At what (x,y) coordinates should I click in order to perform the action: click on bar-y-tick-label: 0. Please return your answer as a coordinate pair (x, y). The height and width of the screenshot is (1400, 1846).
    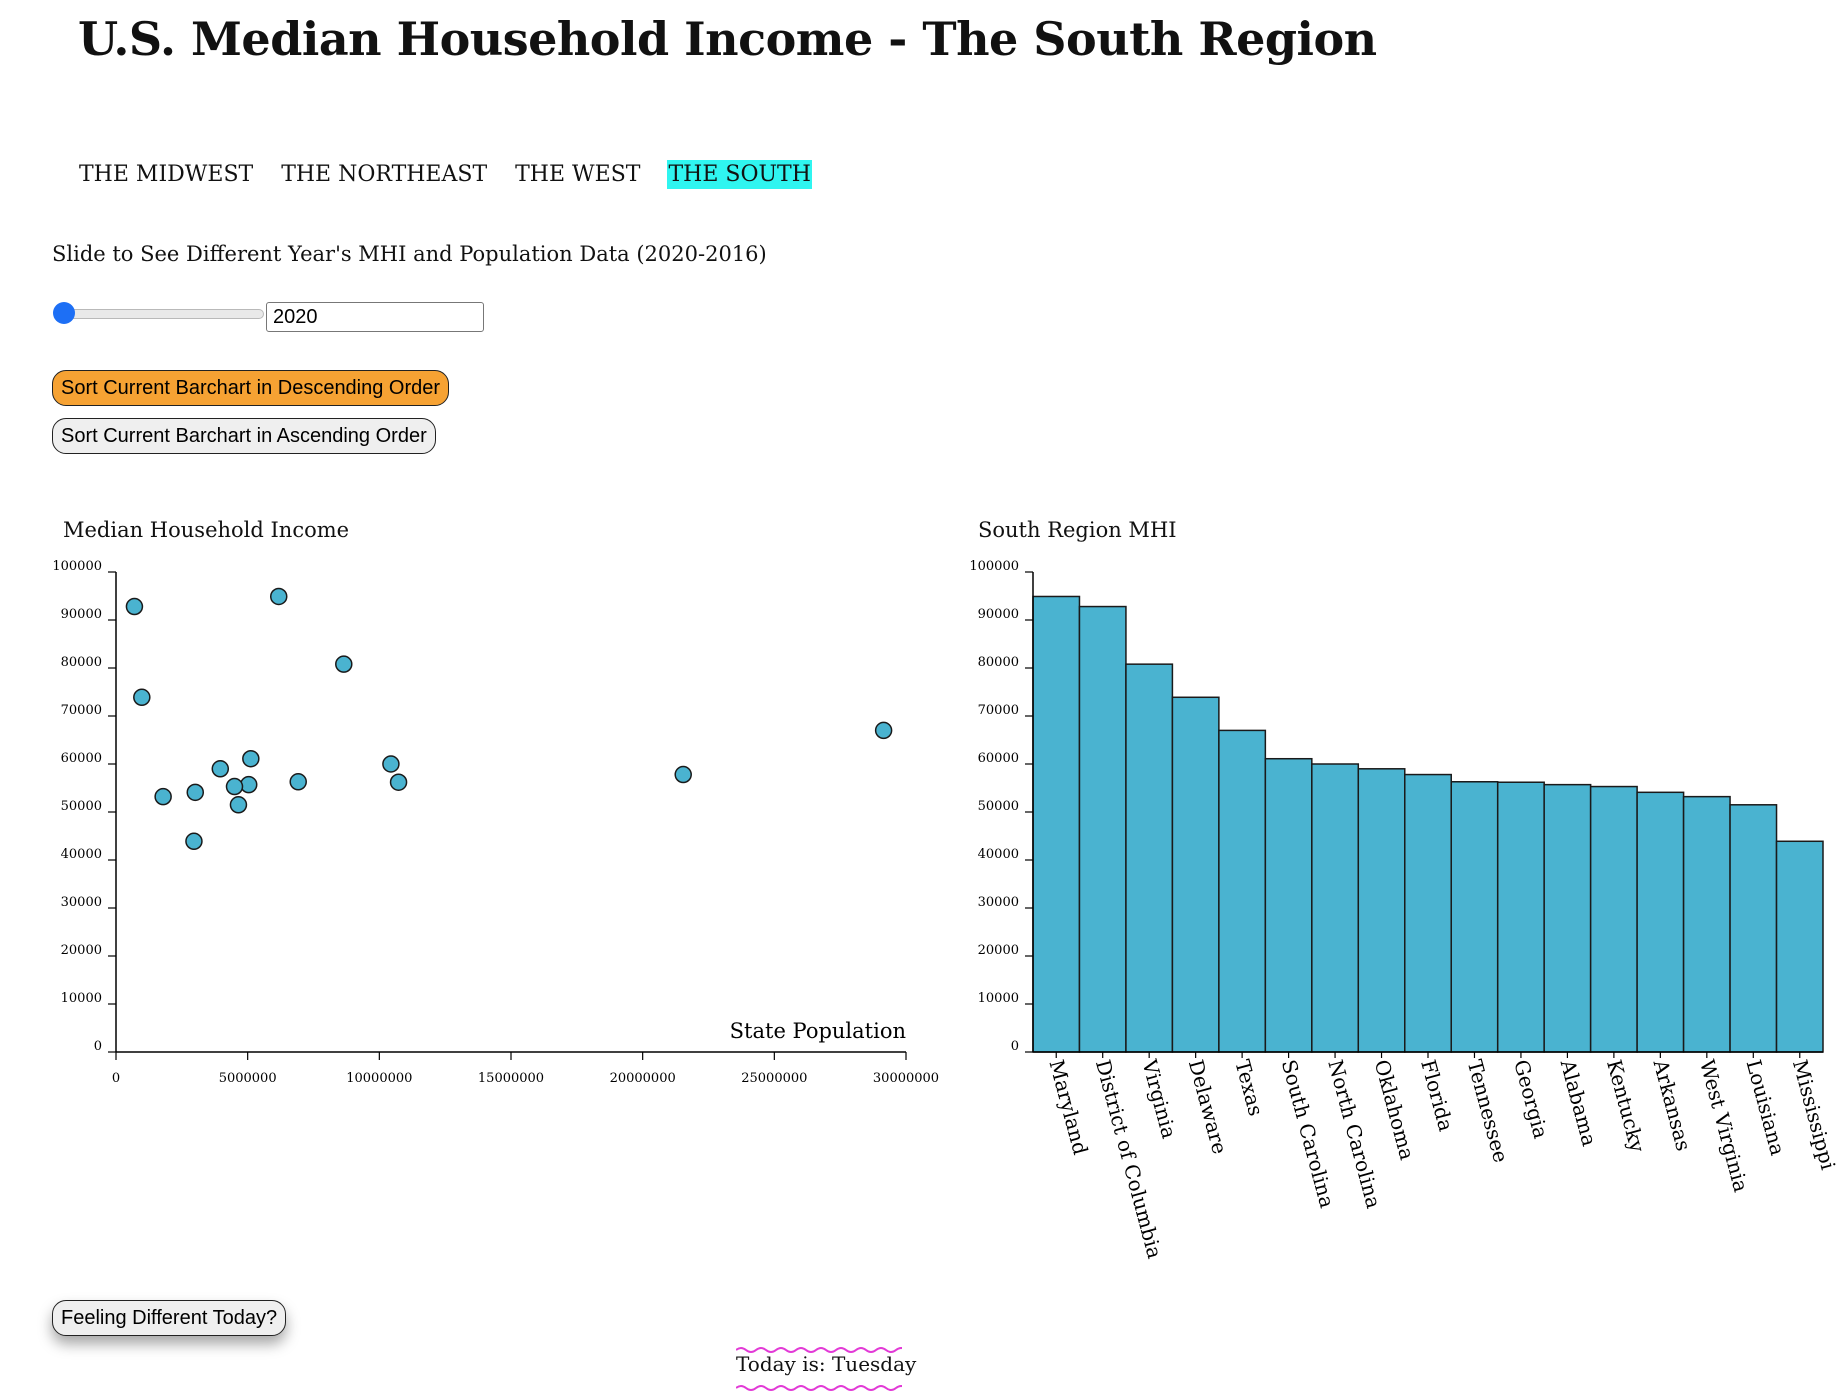
    Looking at the image, I should click on (1015, 1046).